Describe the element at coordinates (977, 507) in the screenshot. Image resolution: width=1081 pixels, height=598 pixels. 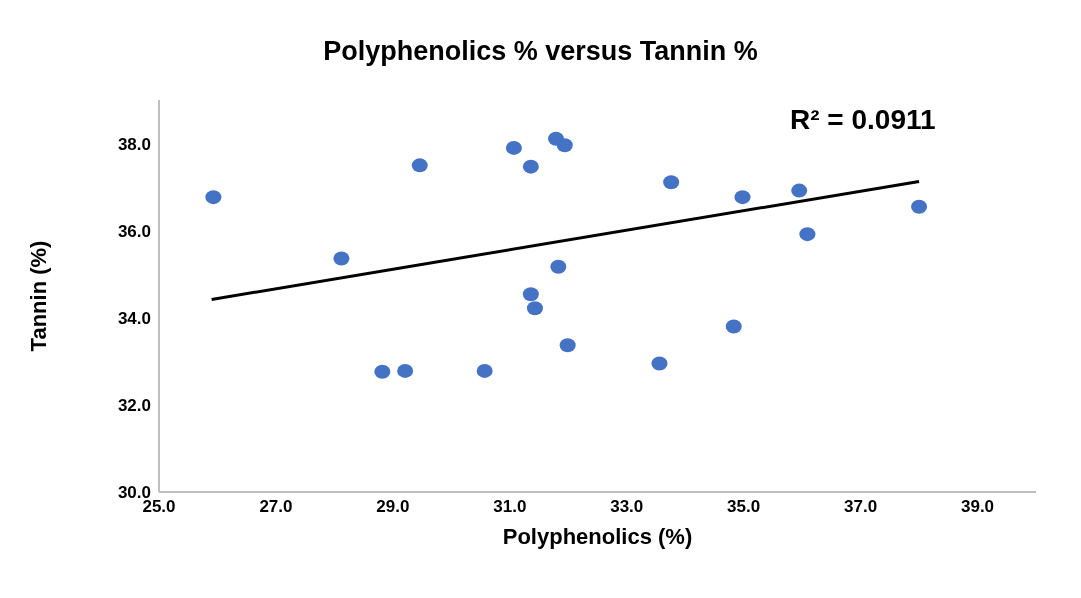
I see `x-tick-label: 39.0` at that location.